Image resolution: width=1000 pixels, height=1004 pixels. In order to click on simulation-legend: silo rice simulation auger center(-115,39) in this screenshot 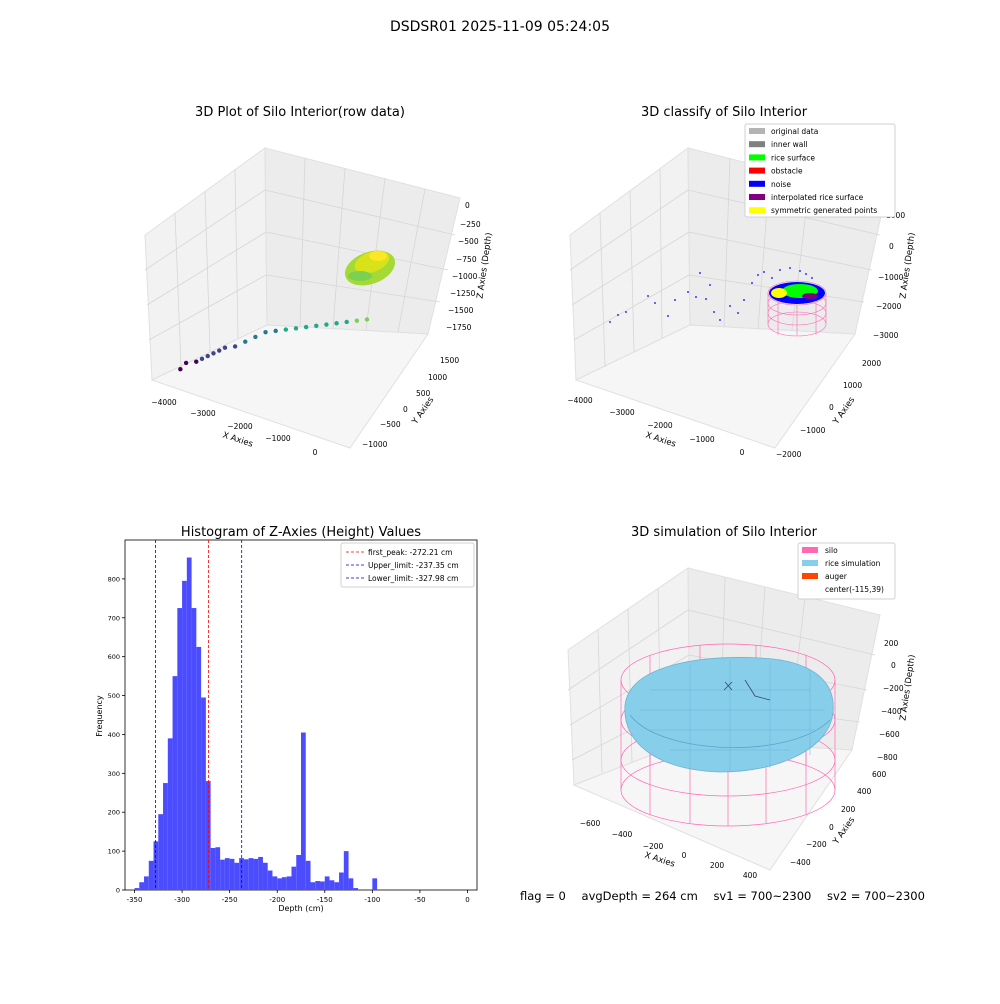, I will do `click(846, 571)`.